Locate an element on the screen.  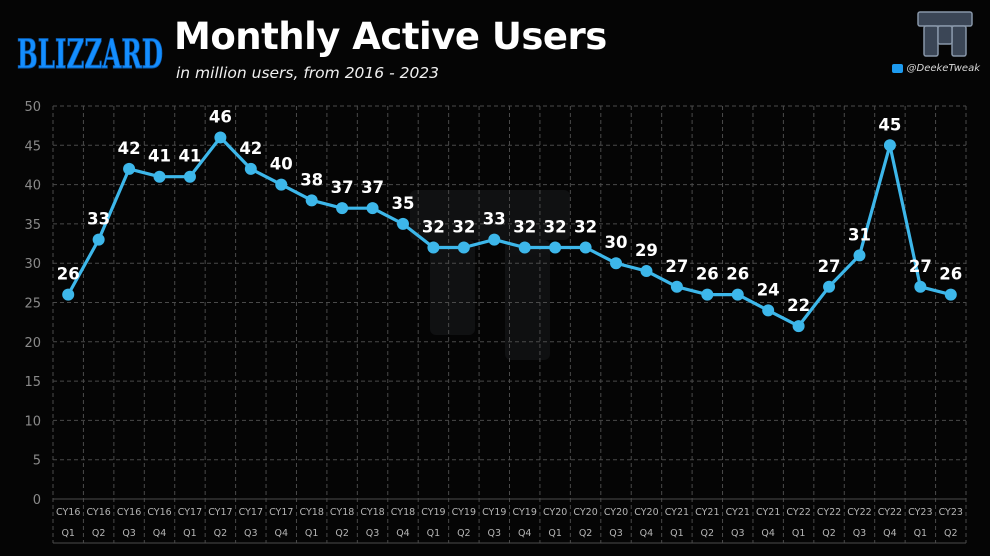
data-label: 37 is located at coordinates (372, 187).